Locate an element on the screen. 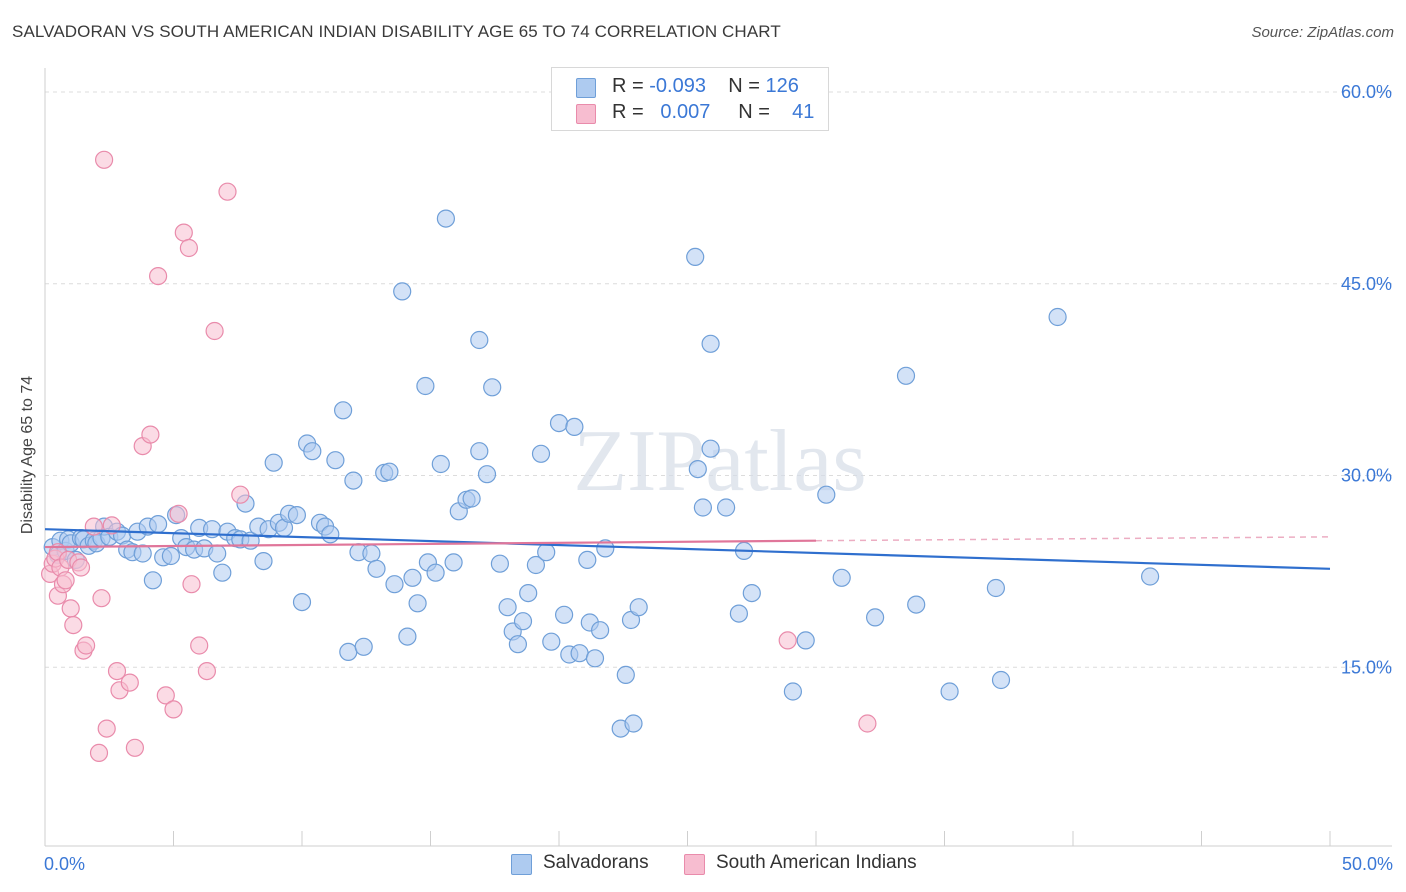 The image size is (1406, 892). y-tick-label: 45.0% is located at coordinates (1366, 284).